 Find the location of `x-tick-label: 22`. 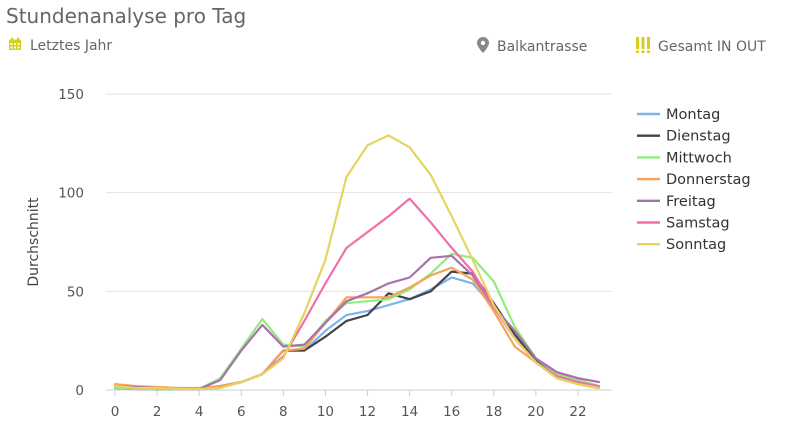

x-tick-label: 22 is located at coordinates (577, 412).